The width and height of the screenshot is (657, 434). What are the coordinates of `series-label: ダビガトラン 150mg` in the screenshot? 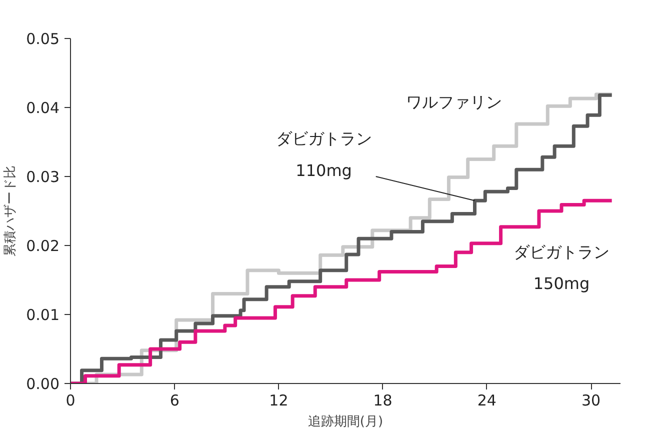 It's located at (562, 268).